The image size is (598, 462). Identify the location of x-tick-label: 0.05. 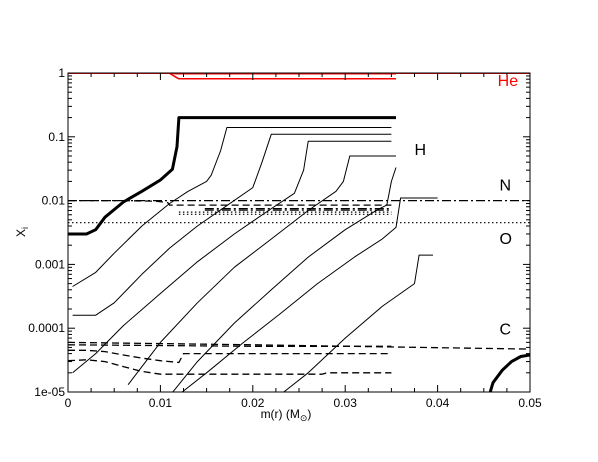
(530, 403).